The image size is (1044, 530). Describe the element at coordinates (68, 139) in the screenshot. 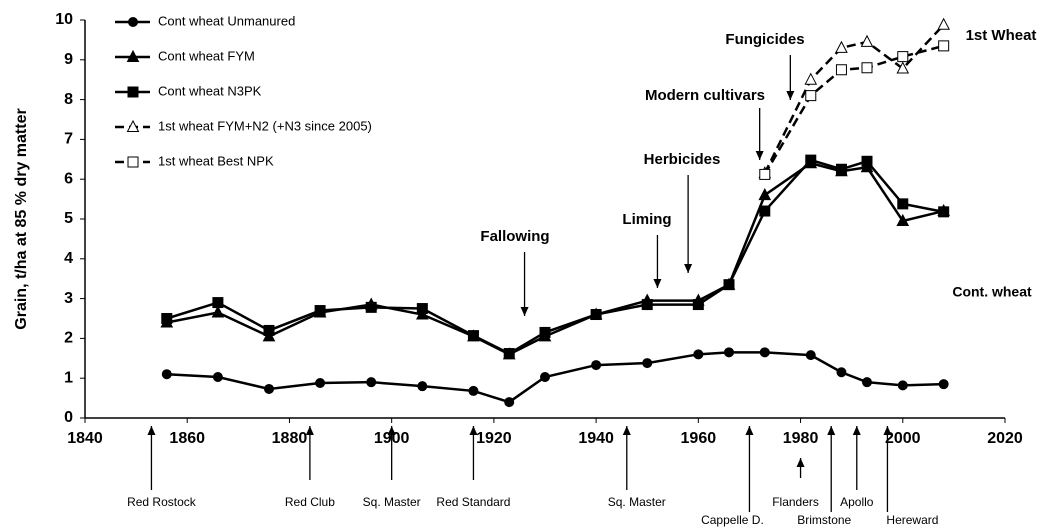

I see `y-tick-label: 7` at that location.